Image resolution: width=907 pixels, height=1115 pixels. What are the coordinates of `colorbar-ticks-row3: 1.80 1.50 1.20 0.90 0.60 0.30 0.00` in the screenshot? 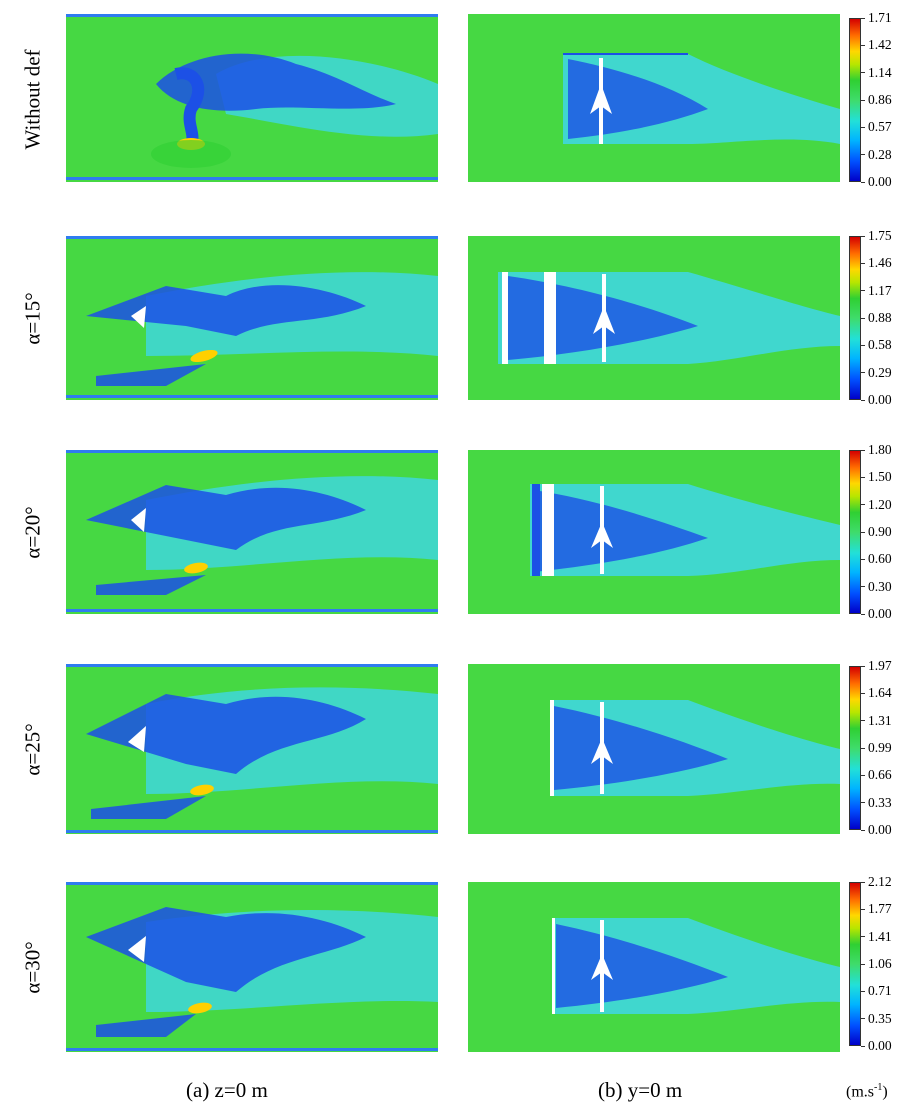 It's located at (884, 531).